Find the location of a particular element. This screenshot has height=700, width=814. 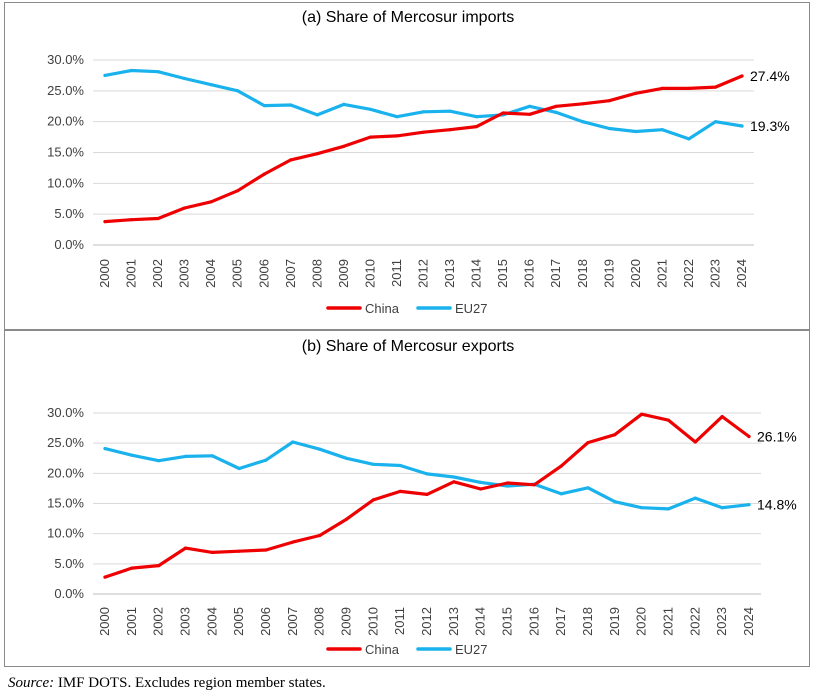

exports-x-tick-label: 2010 is located at coordinates (372, 621).